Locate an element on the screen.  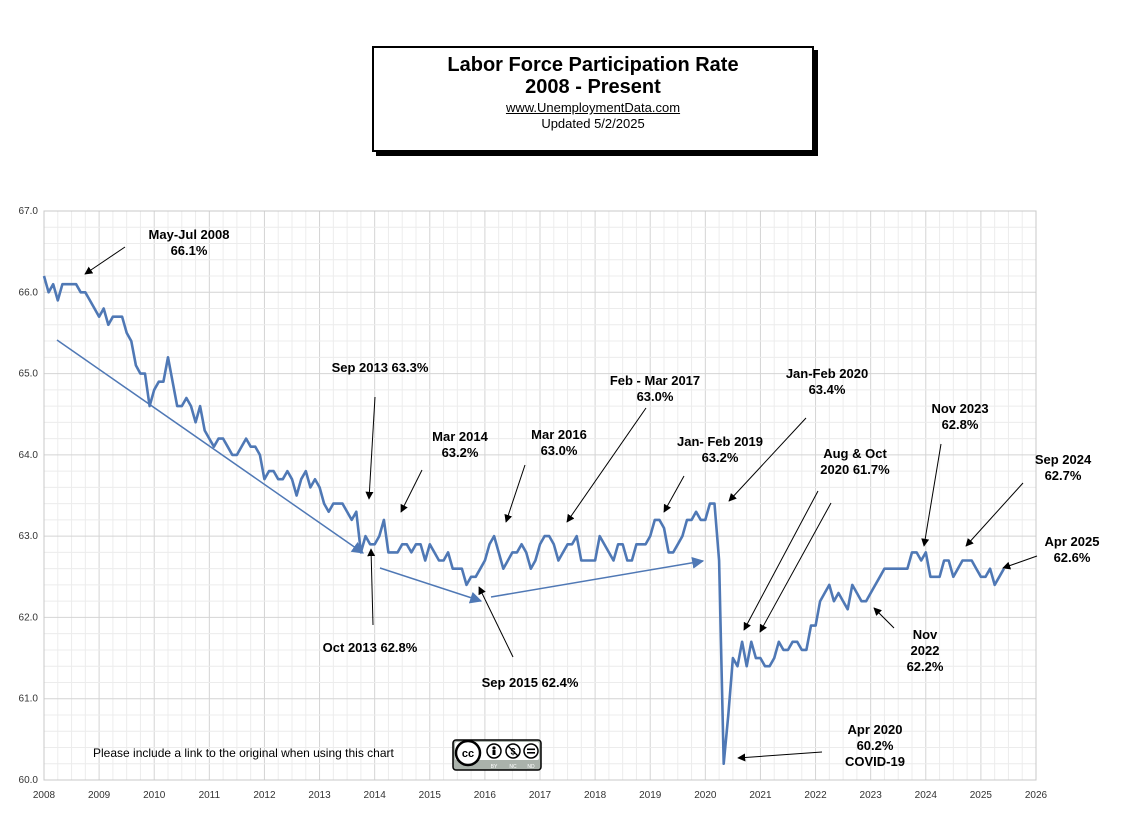
license-label-nd: ND is located at coordinates (531, 767).